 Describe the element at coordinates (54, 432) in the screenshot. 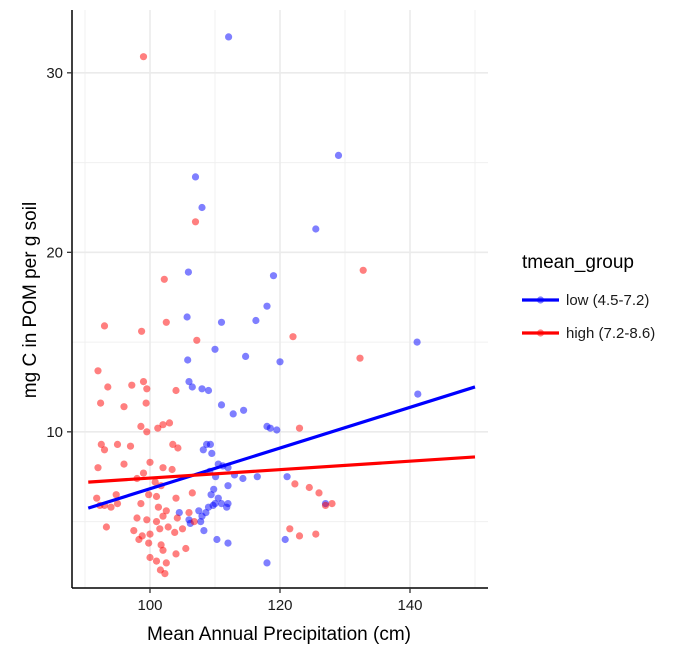

I see `y-tick-label: 10` at that location.